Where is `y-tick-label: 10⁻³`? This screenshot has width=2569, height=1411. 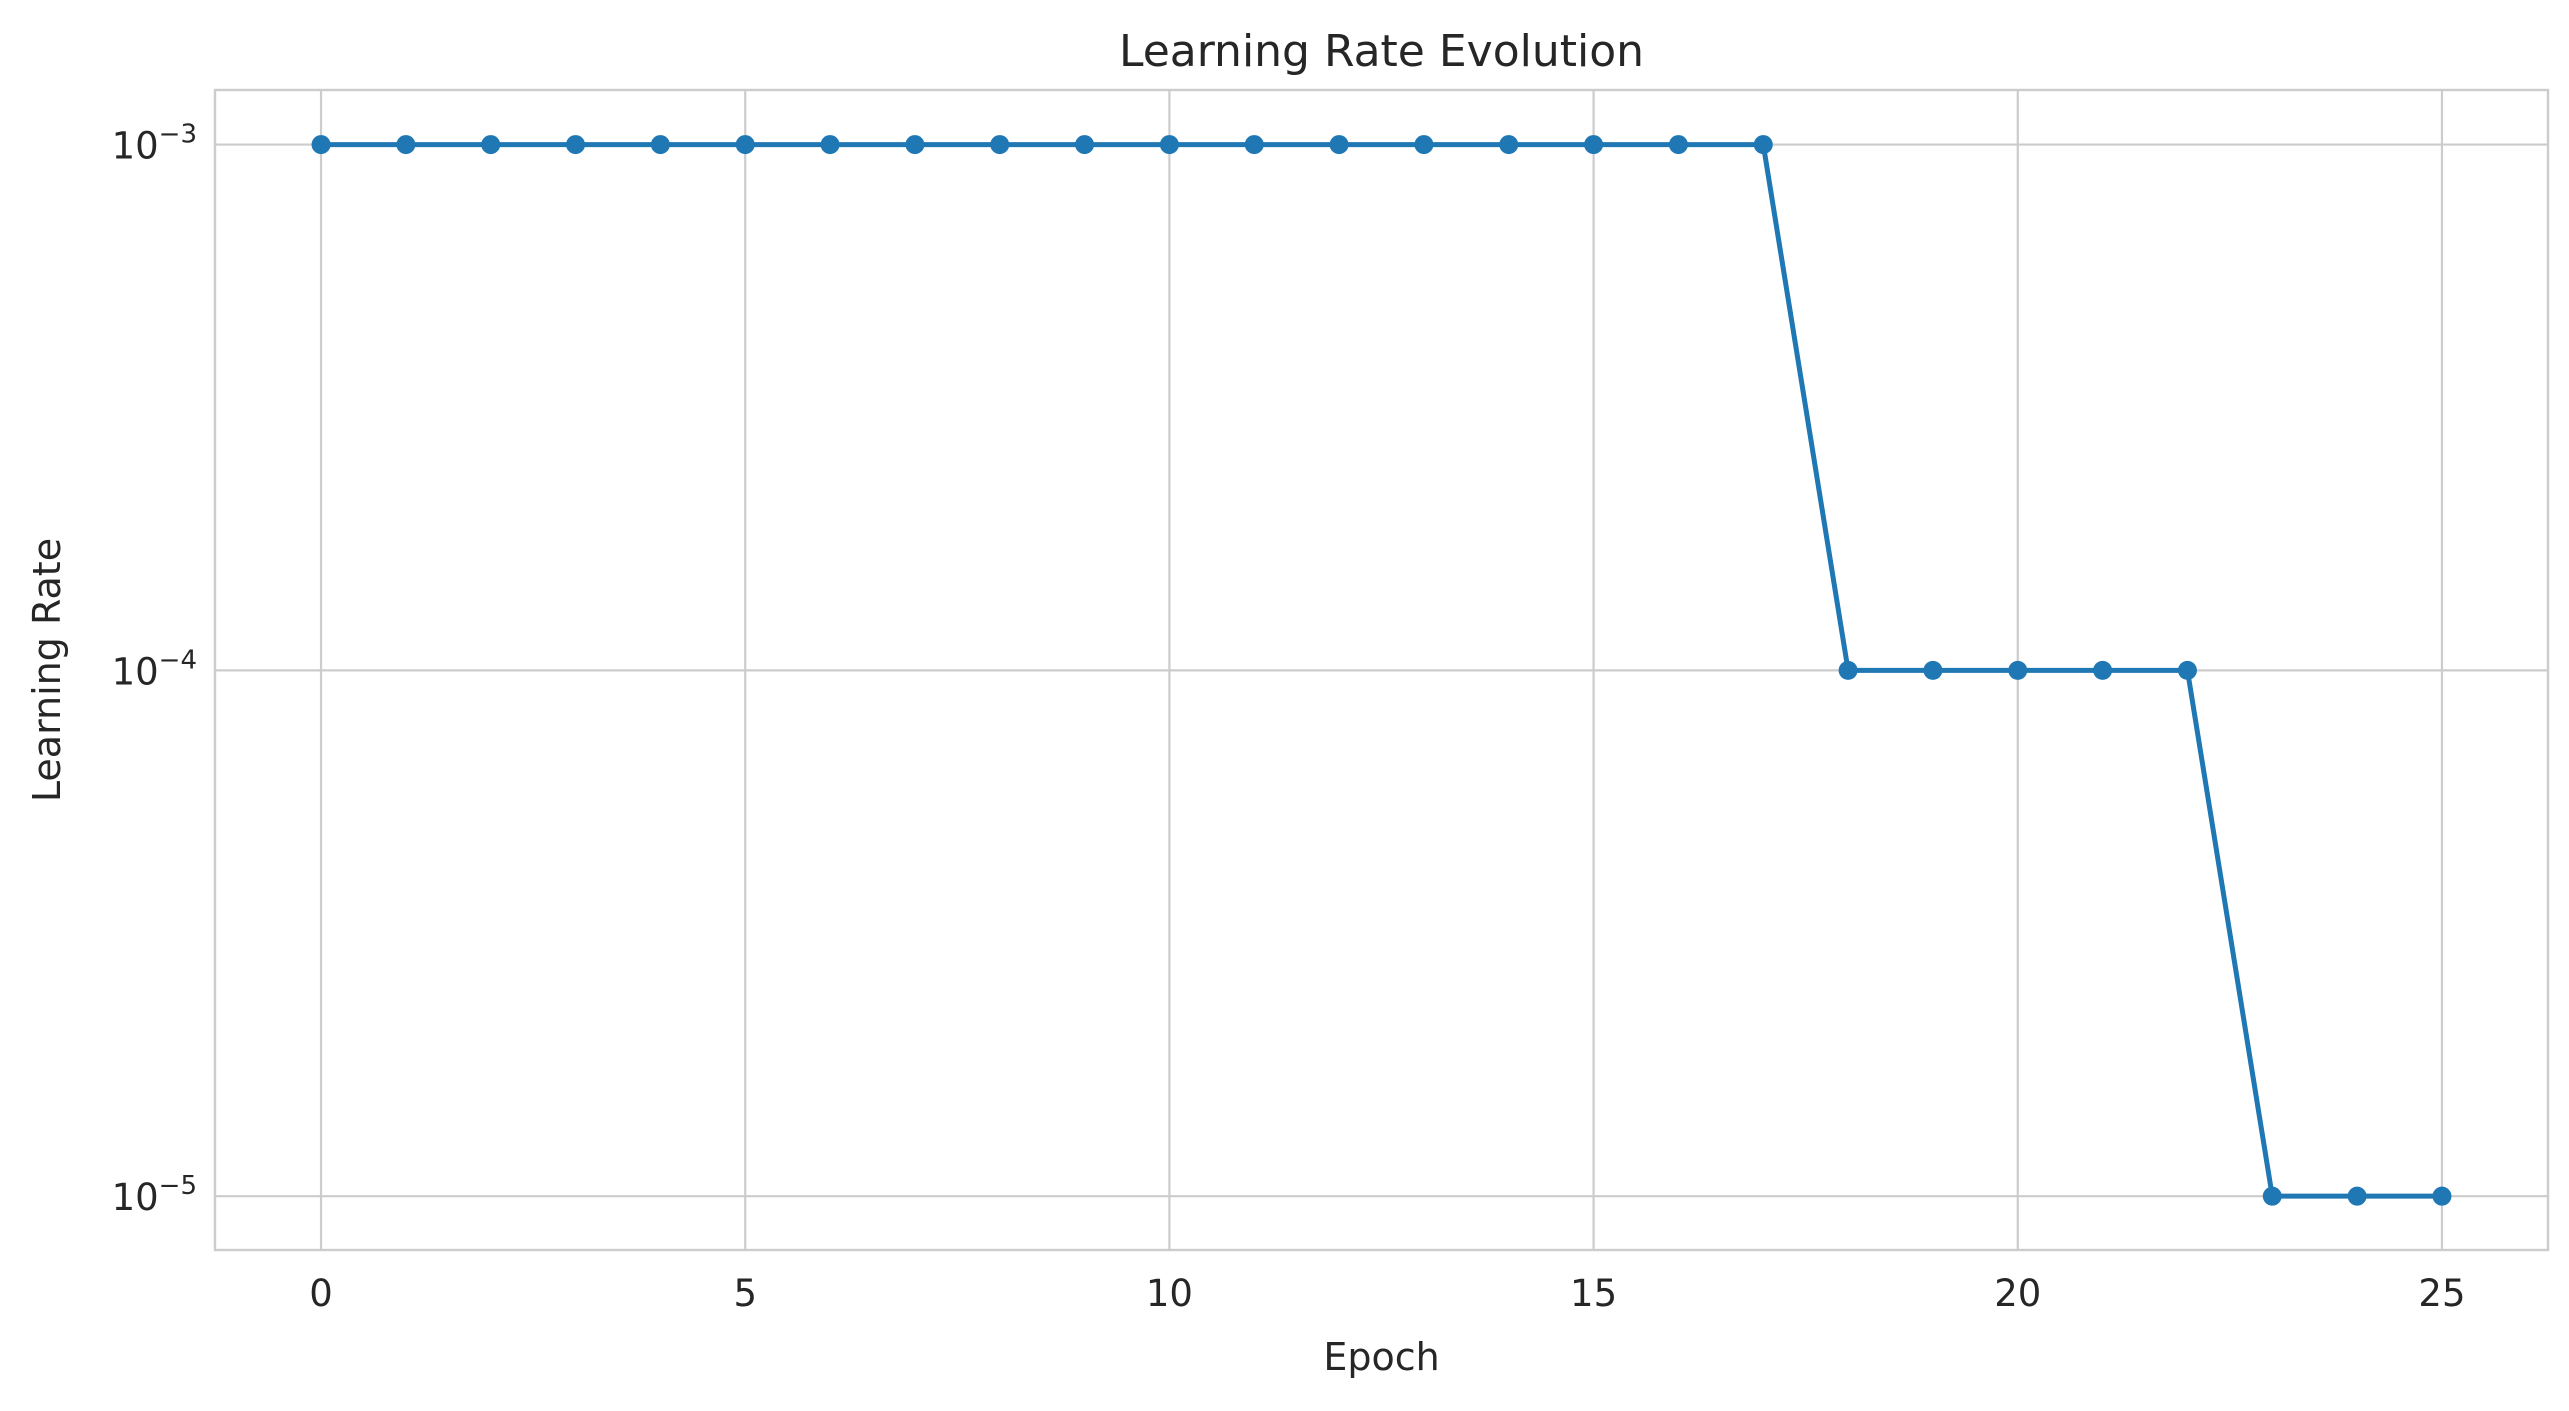
y-tick-label: 10⁻³ is located at coordinates (154, 144).